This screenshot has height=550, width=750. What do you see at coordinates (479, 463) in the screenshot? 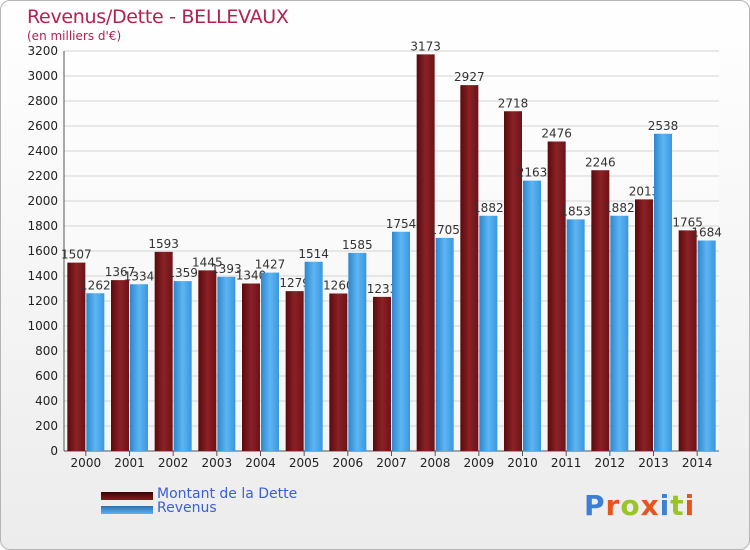
I see `x-tick-label: 2009` at bounding box center [479, 463].